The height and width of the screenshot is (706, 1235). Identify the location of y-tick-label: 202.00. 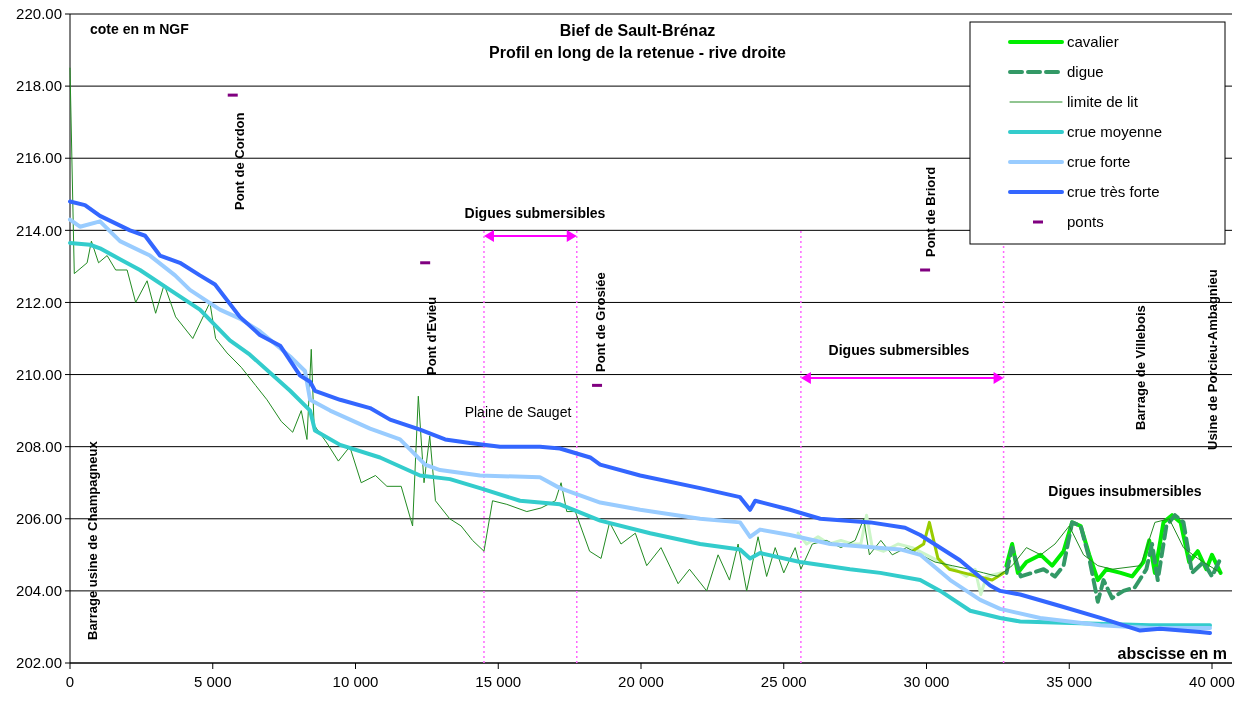
(39, 663).